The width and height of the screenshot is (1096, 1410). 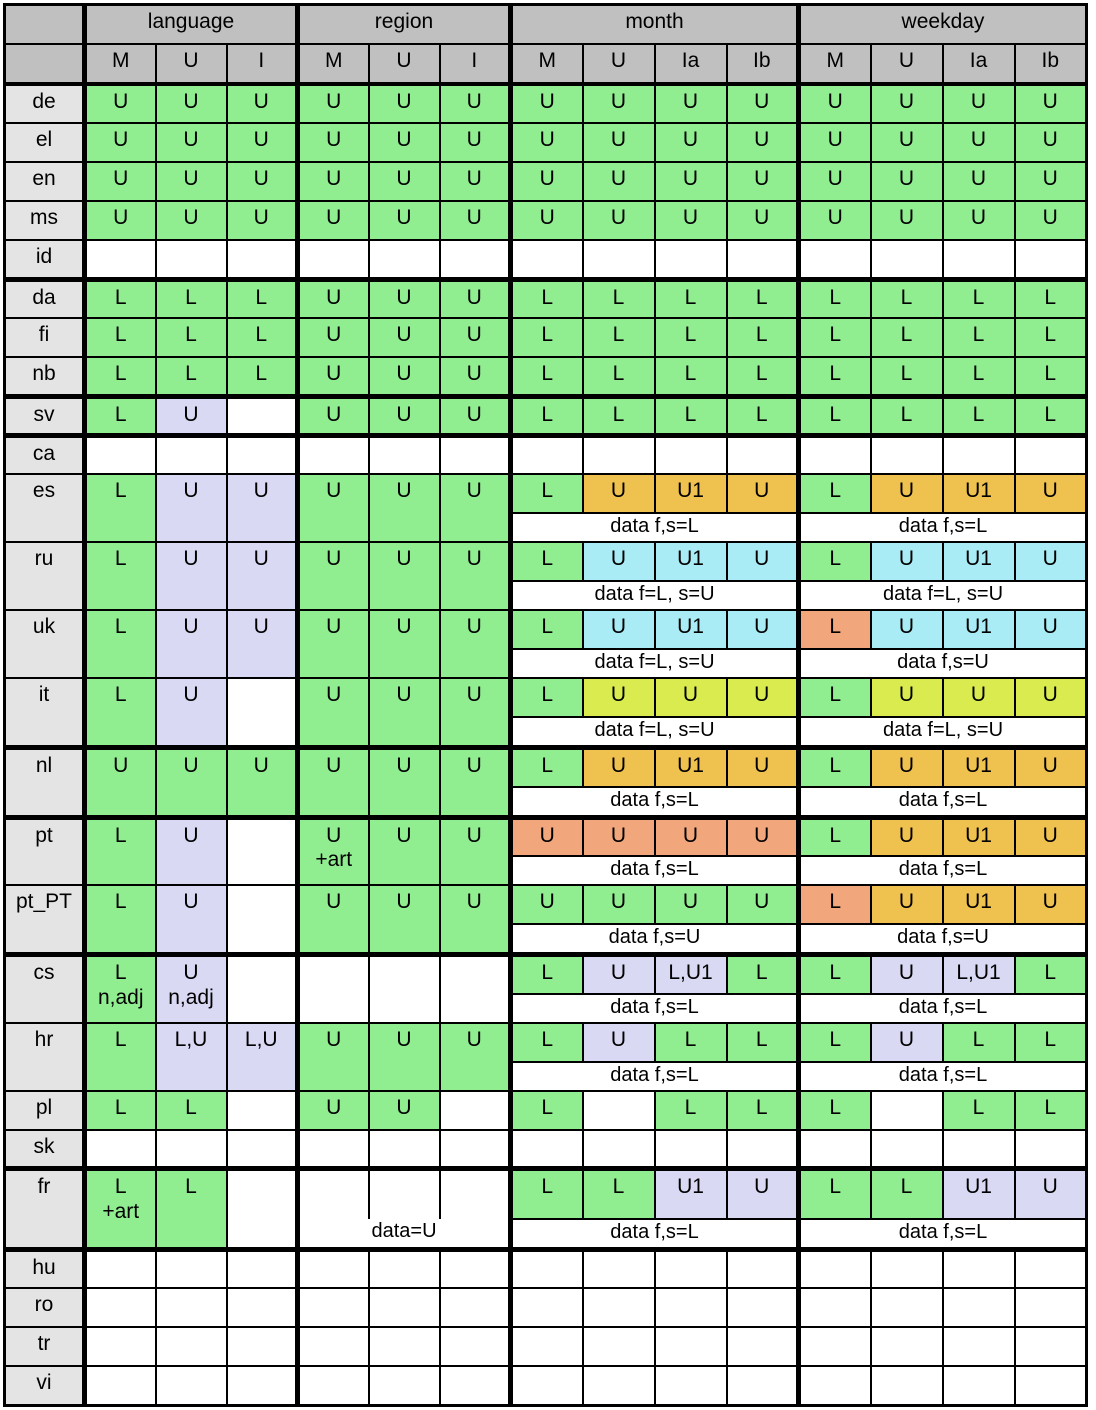 What do you see at coordinates (45, 220) in the screenshot?
I see `row-label-ms: ms` at bounding box center [45, 220].